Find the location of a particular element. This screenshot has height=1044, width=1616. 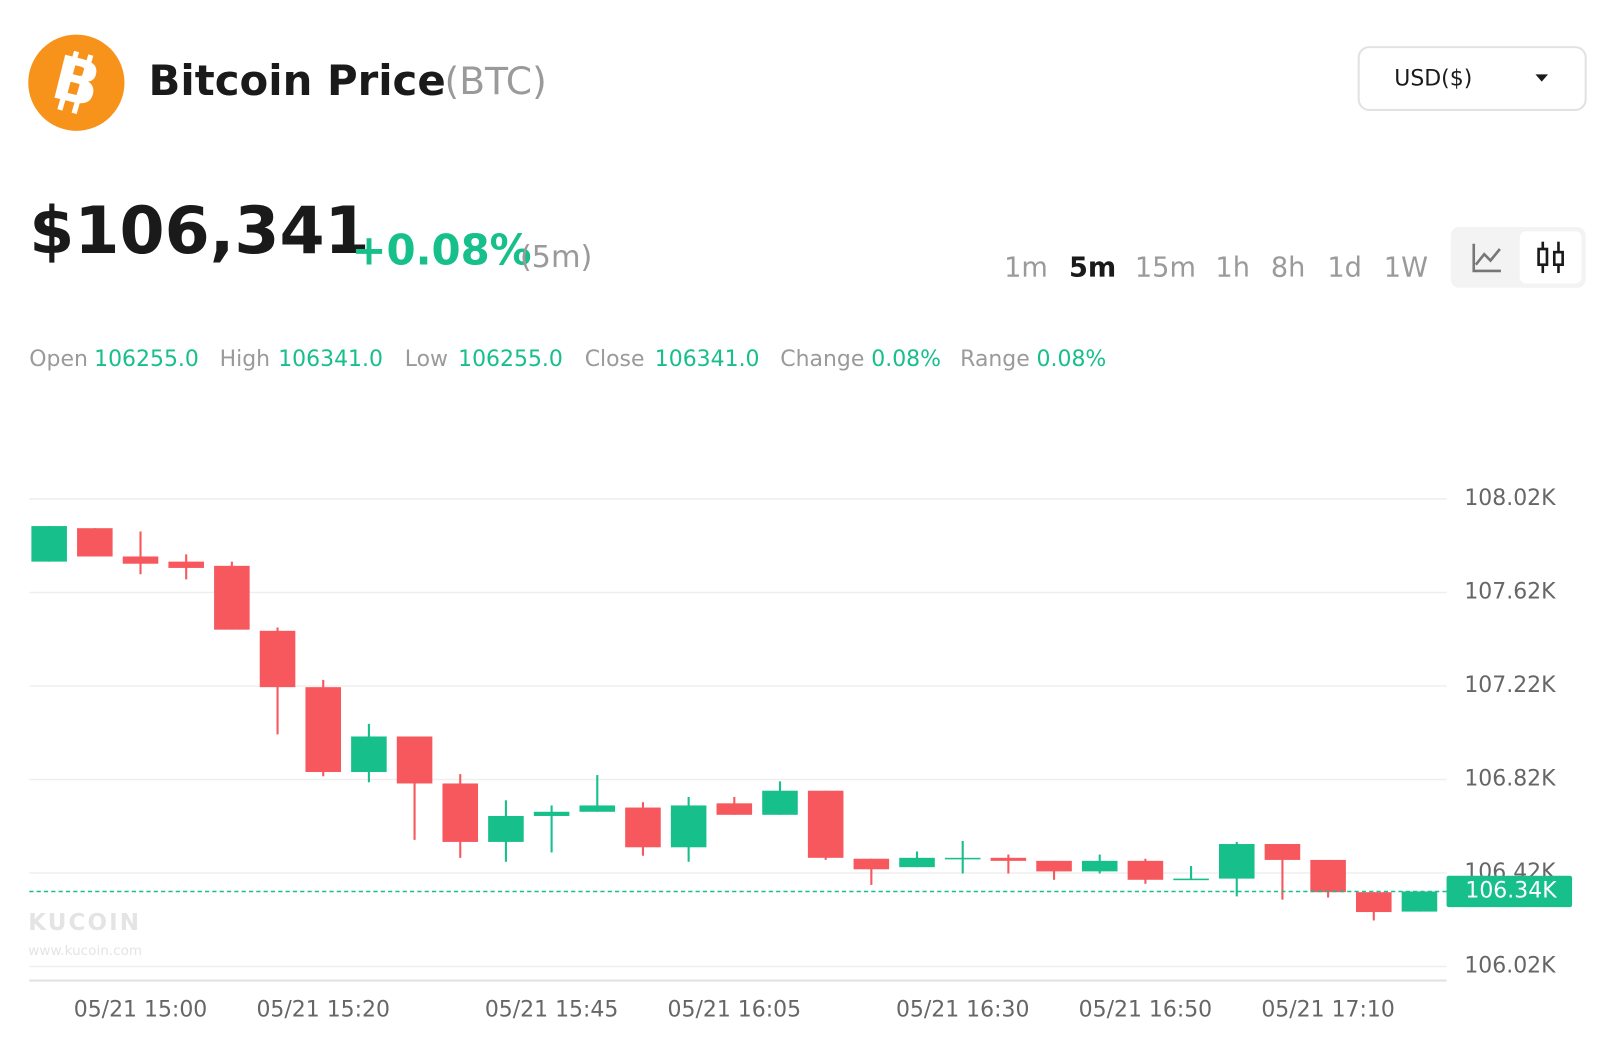

interval-button: 5m is located at coordinates (1092, 267).